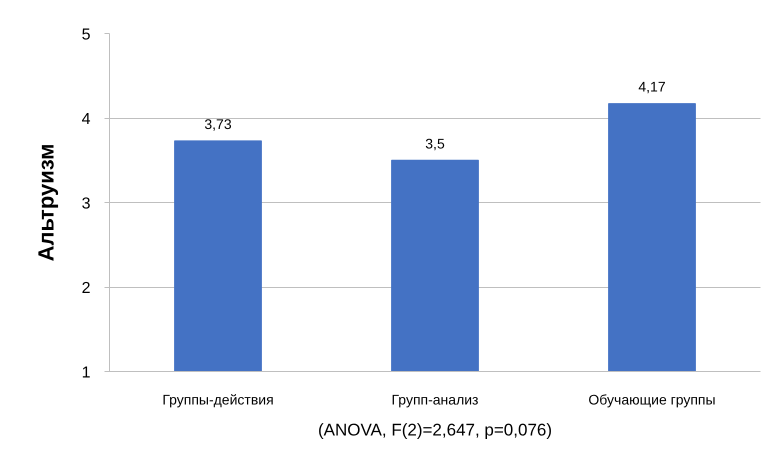 This screenshot has height=470, width=771. What do you see at coordinates (435, 400) in the screenshot?
I see `x-tick-label: Групп-анализ` at bounding box center [435, 400].